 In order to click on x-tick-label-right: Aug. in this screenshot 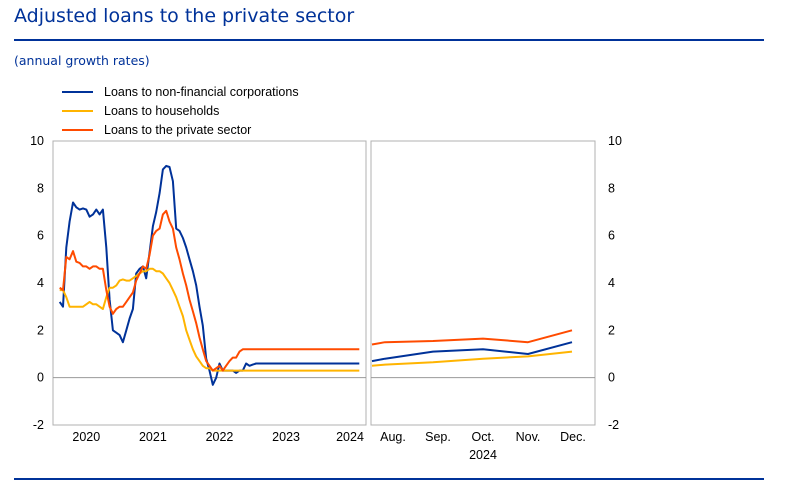, I will do `click(393, 437)`.